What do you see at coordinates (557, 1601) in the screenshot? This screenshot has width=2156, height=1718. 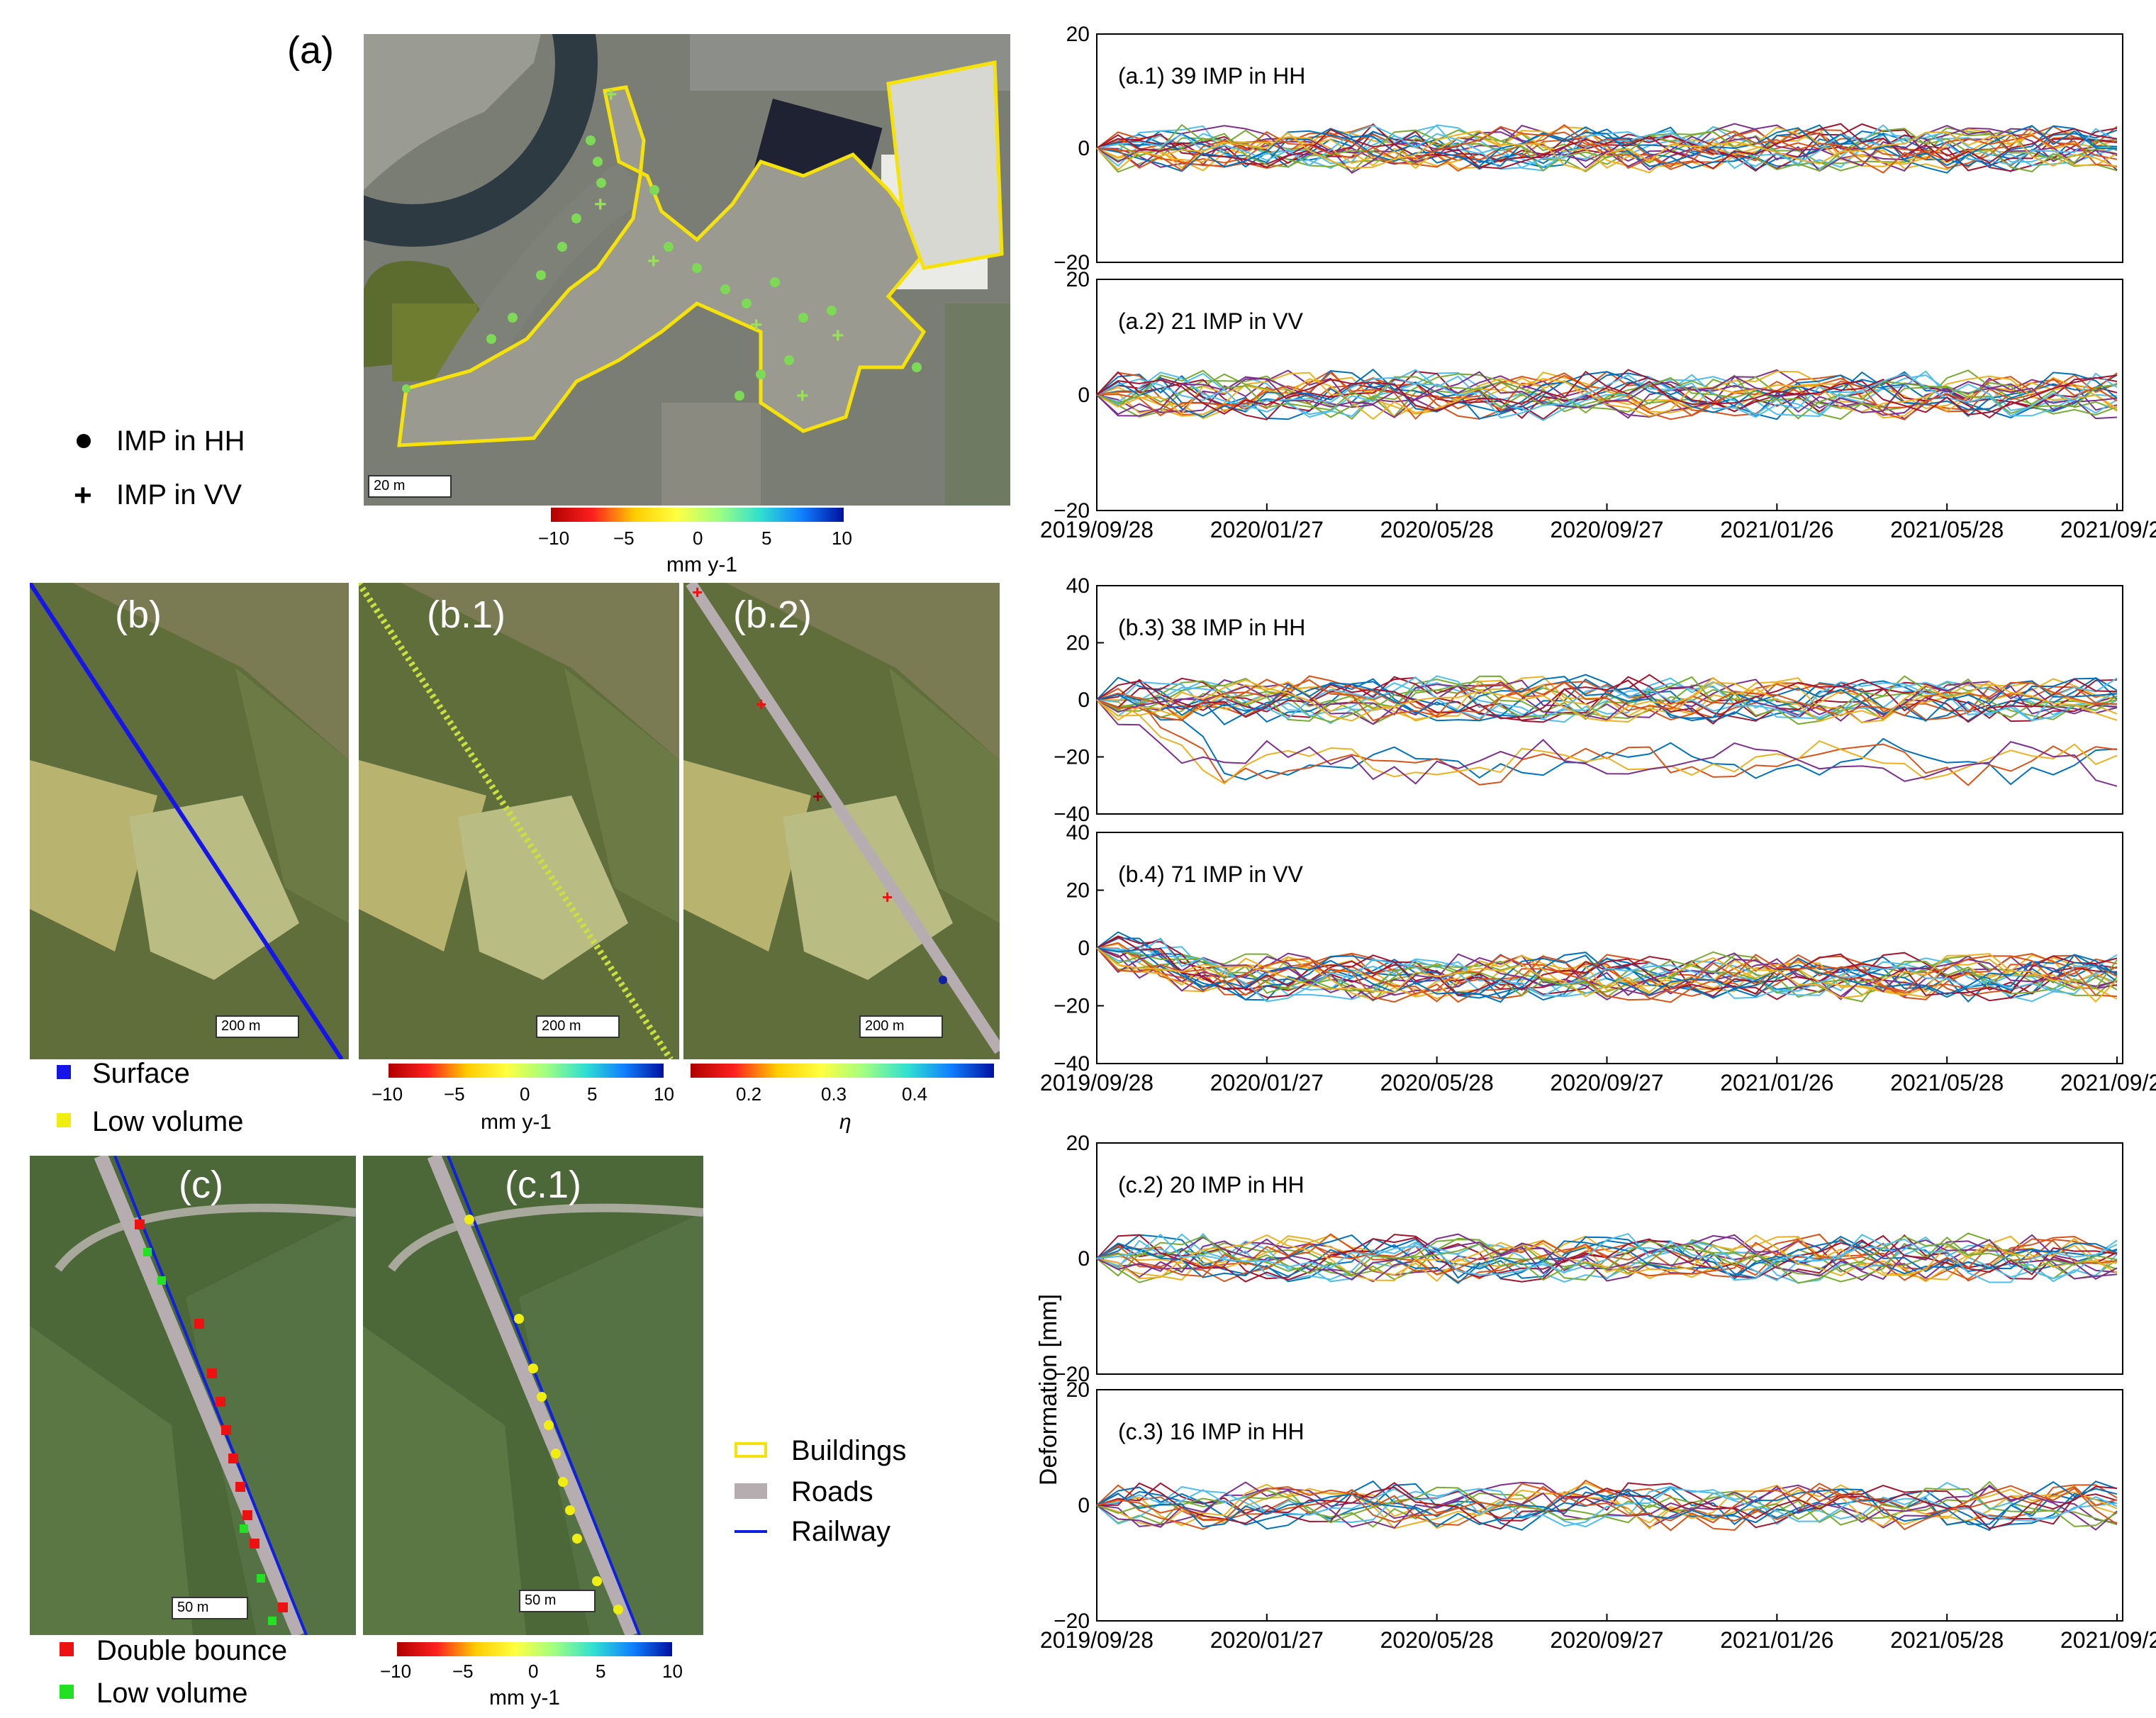 I see `scalebar-c1: 50 m` at bounding box center [557, 1601].